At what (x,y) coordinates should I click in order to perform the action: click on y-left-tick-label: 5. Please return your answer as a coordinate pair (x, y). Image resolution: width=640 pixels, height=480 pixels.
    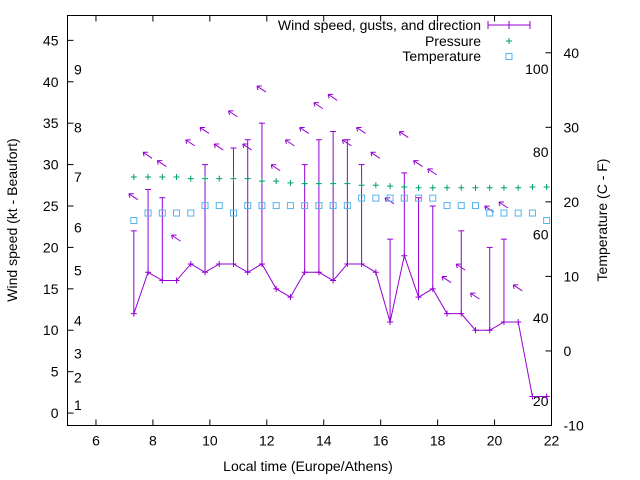
    Looking at the image, I should click on (55, 372).